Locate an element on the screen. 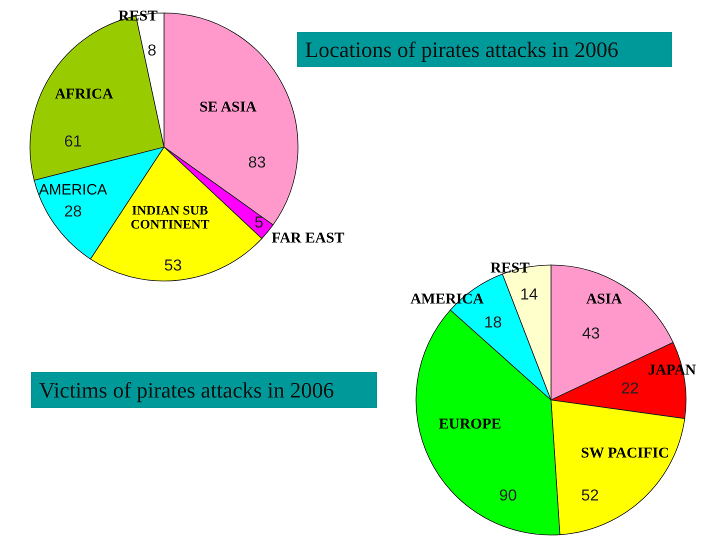 This screenshot has height=540, width=720. text: Locations of pirates attacks in 2006 is located at coordinates (461, 49).